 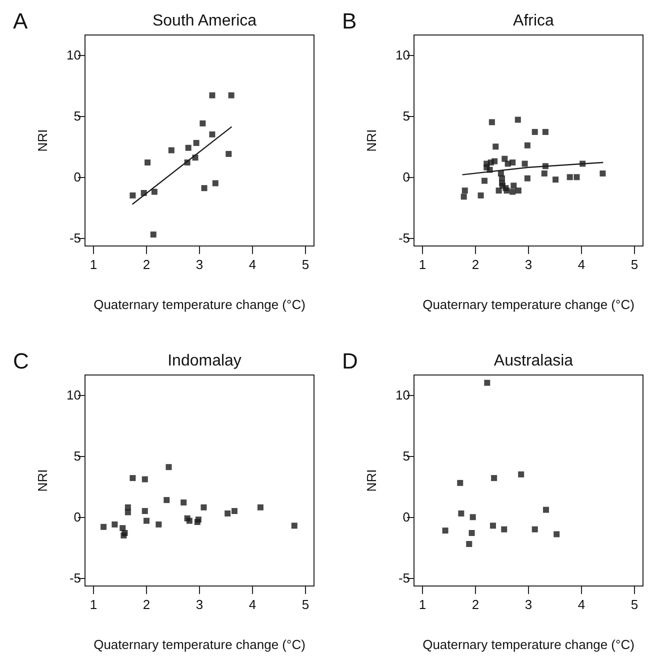 I want to click on text: C, so click(x=21, y=361).